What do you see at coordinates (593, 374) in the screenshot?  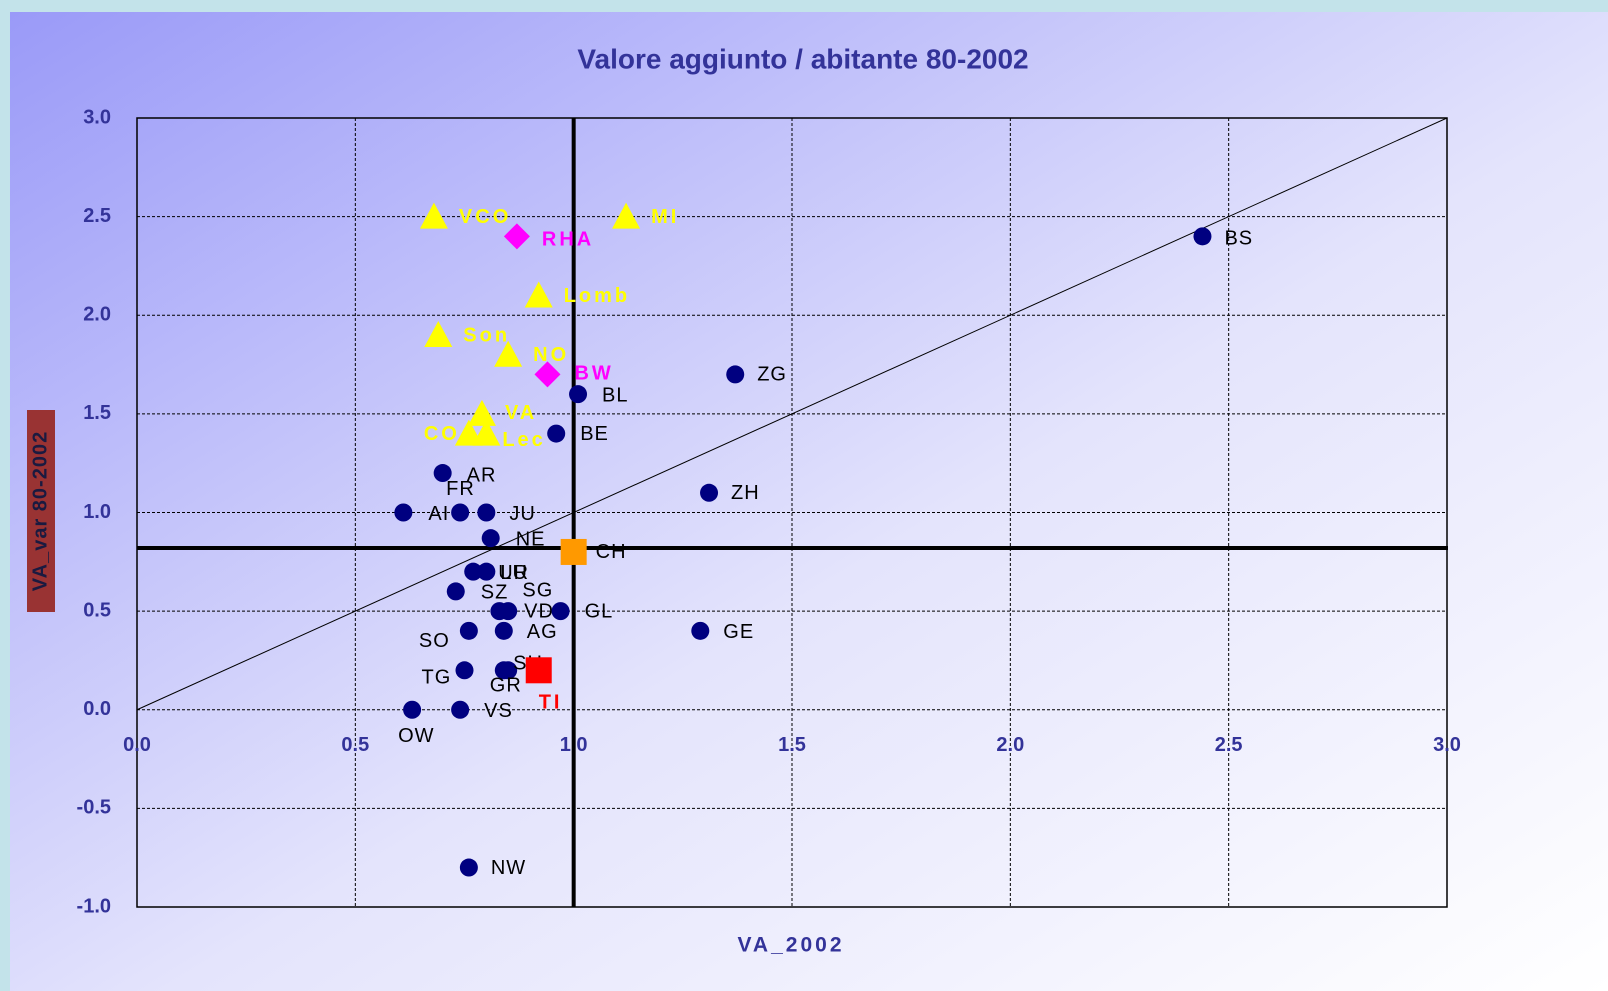 I see `point-label: BW` at bounding box center [593, 374].